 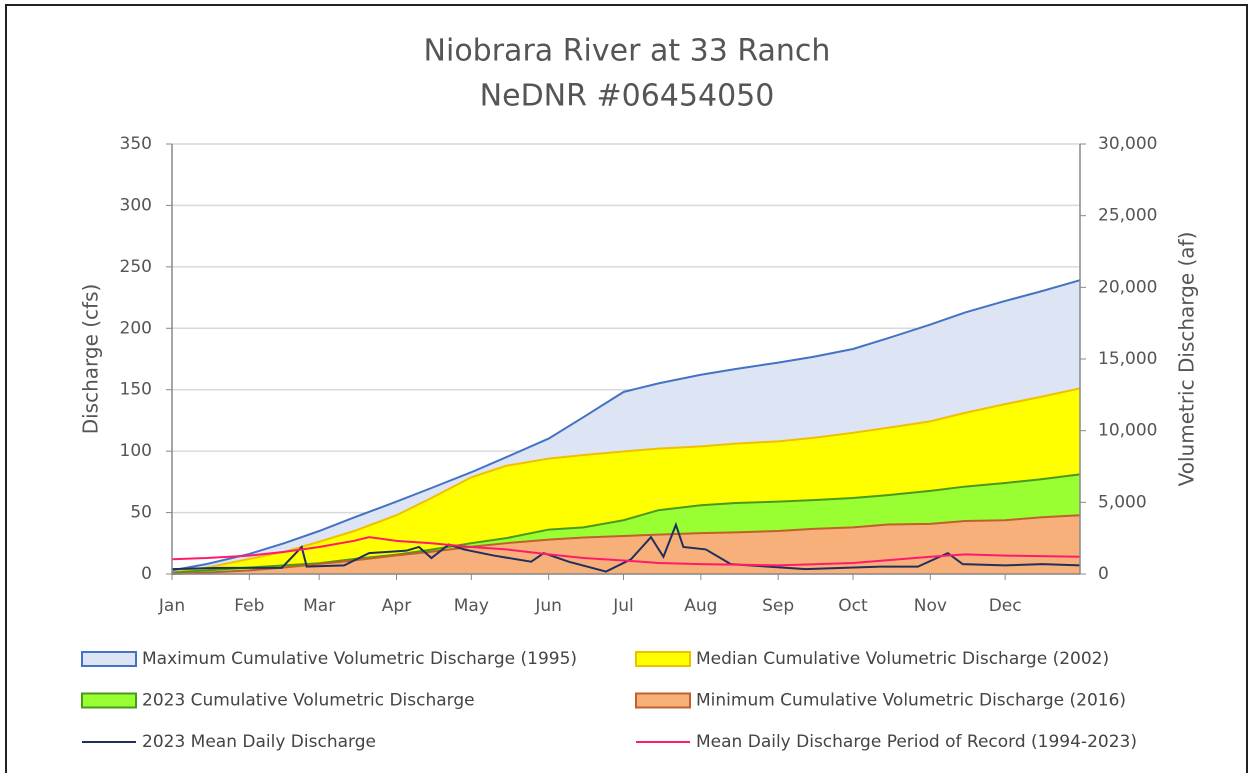 What do you see at coordinates (259, 742) in the screenshot?
I see `legend-label: 2023 Mean Daily Discharge` at bounding box center [259, 742].